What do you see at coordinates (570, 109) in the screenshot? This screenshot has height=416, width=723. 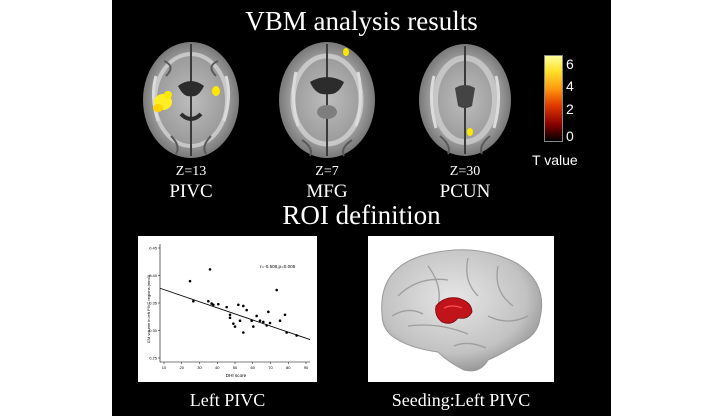 I see `colorbar-tick-2: 2` at bounding box center [570, 109].